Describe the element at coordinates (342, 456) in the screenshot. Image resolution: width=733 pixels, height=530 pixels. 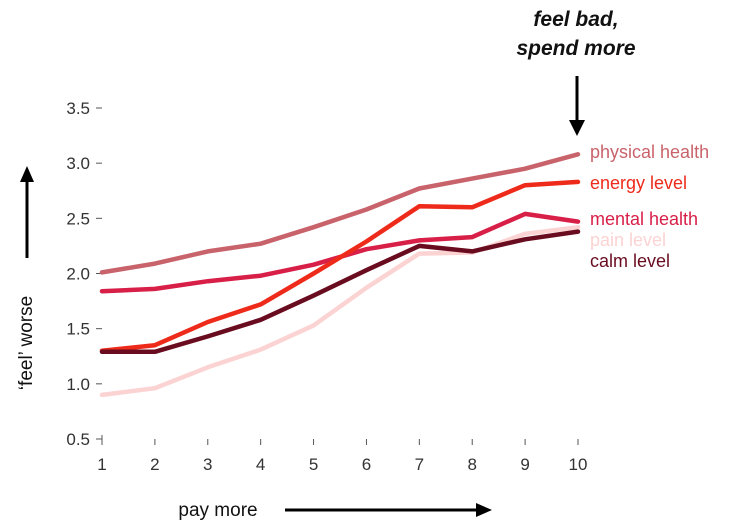
I see `x-axis: 1 2 3 4 5 6 7 8 9 10` at that location.